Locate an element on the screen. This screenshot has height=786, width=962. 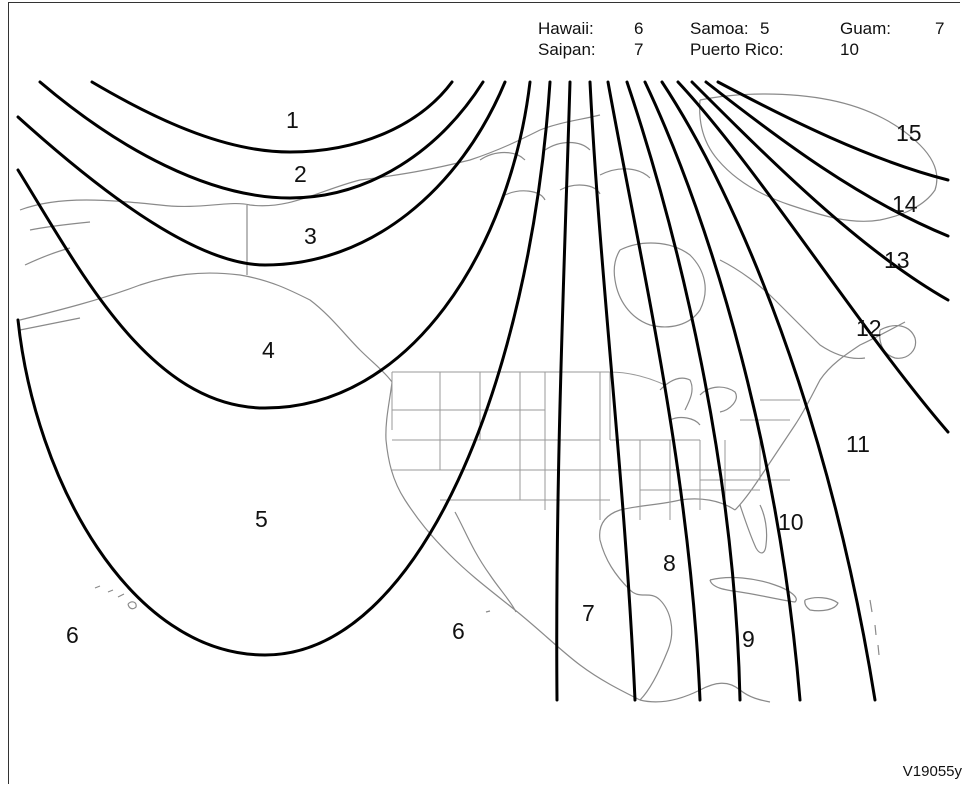
west-coast-outline is located at coordinates (513, 541).